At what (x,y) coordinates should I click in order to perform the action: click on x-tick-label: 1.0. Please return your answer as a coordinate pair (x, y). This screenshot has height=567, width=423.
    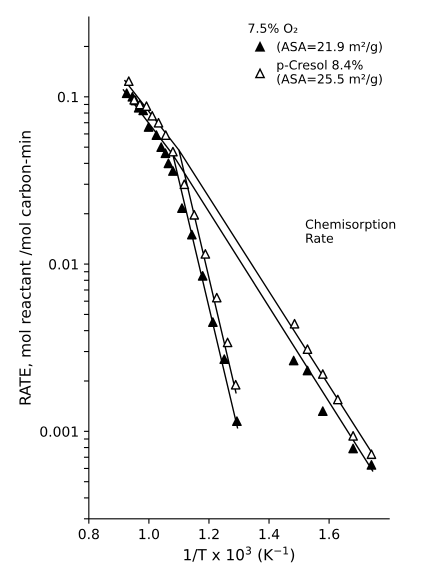
    Looking at the image, I should click on (149, 534).